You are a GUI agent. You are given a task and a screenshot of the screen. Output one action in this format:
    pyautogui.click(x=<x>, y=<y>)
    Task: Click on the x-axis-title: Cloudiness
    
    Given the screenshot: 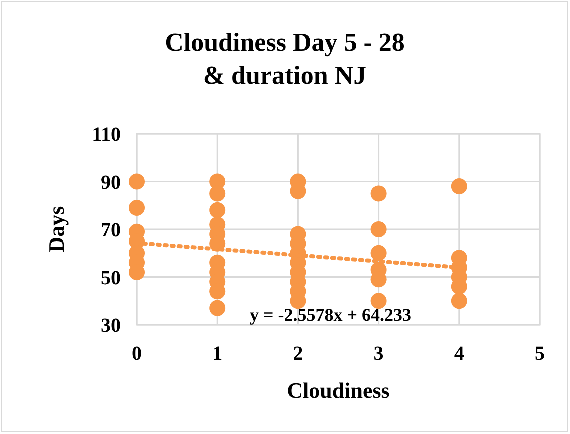 What is the action you would take?
    pyautogui.click(x=338, y=390)
    